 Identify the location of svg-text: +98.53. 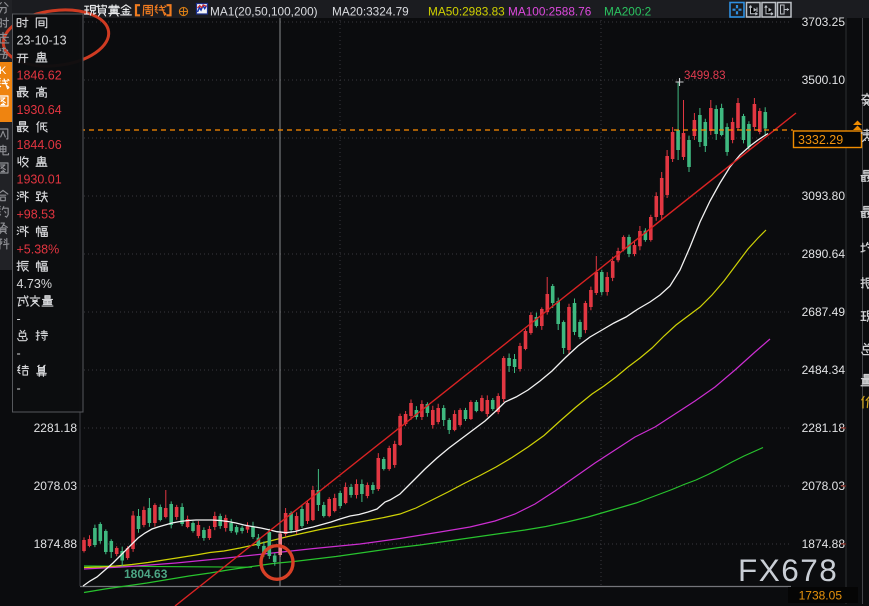
(36, 215).